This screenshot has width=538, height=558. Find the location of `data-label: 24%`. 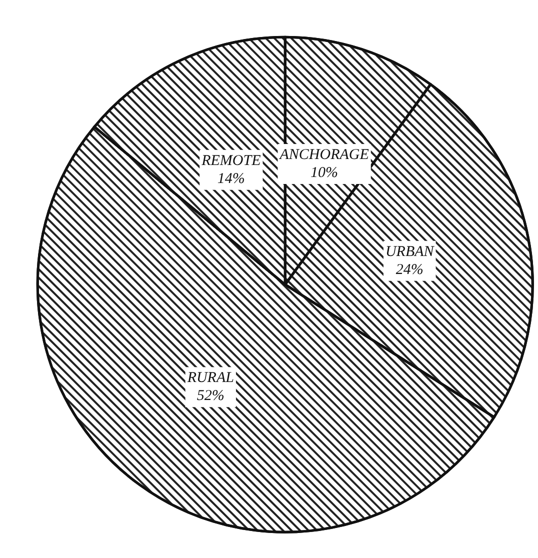

data-label: 24% is located at coordinates (410, 270).